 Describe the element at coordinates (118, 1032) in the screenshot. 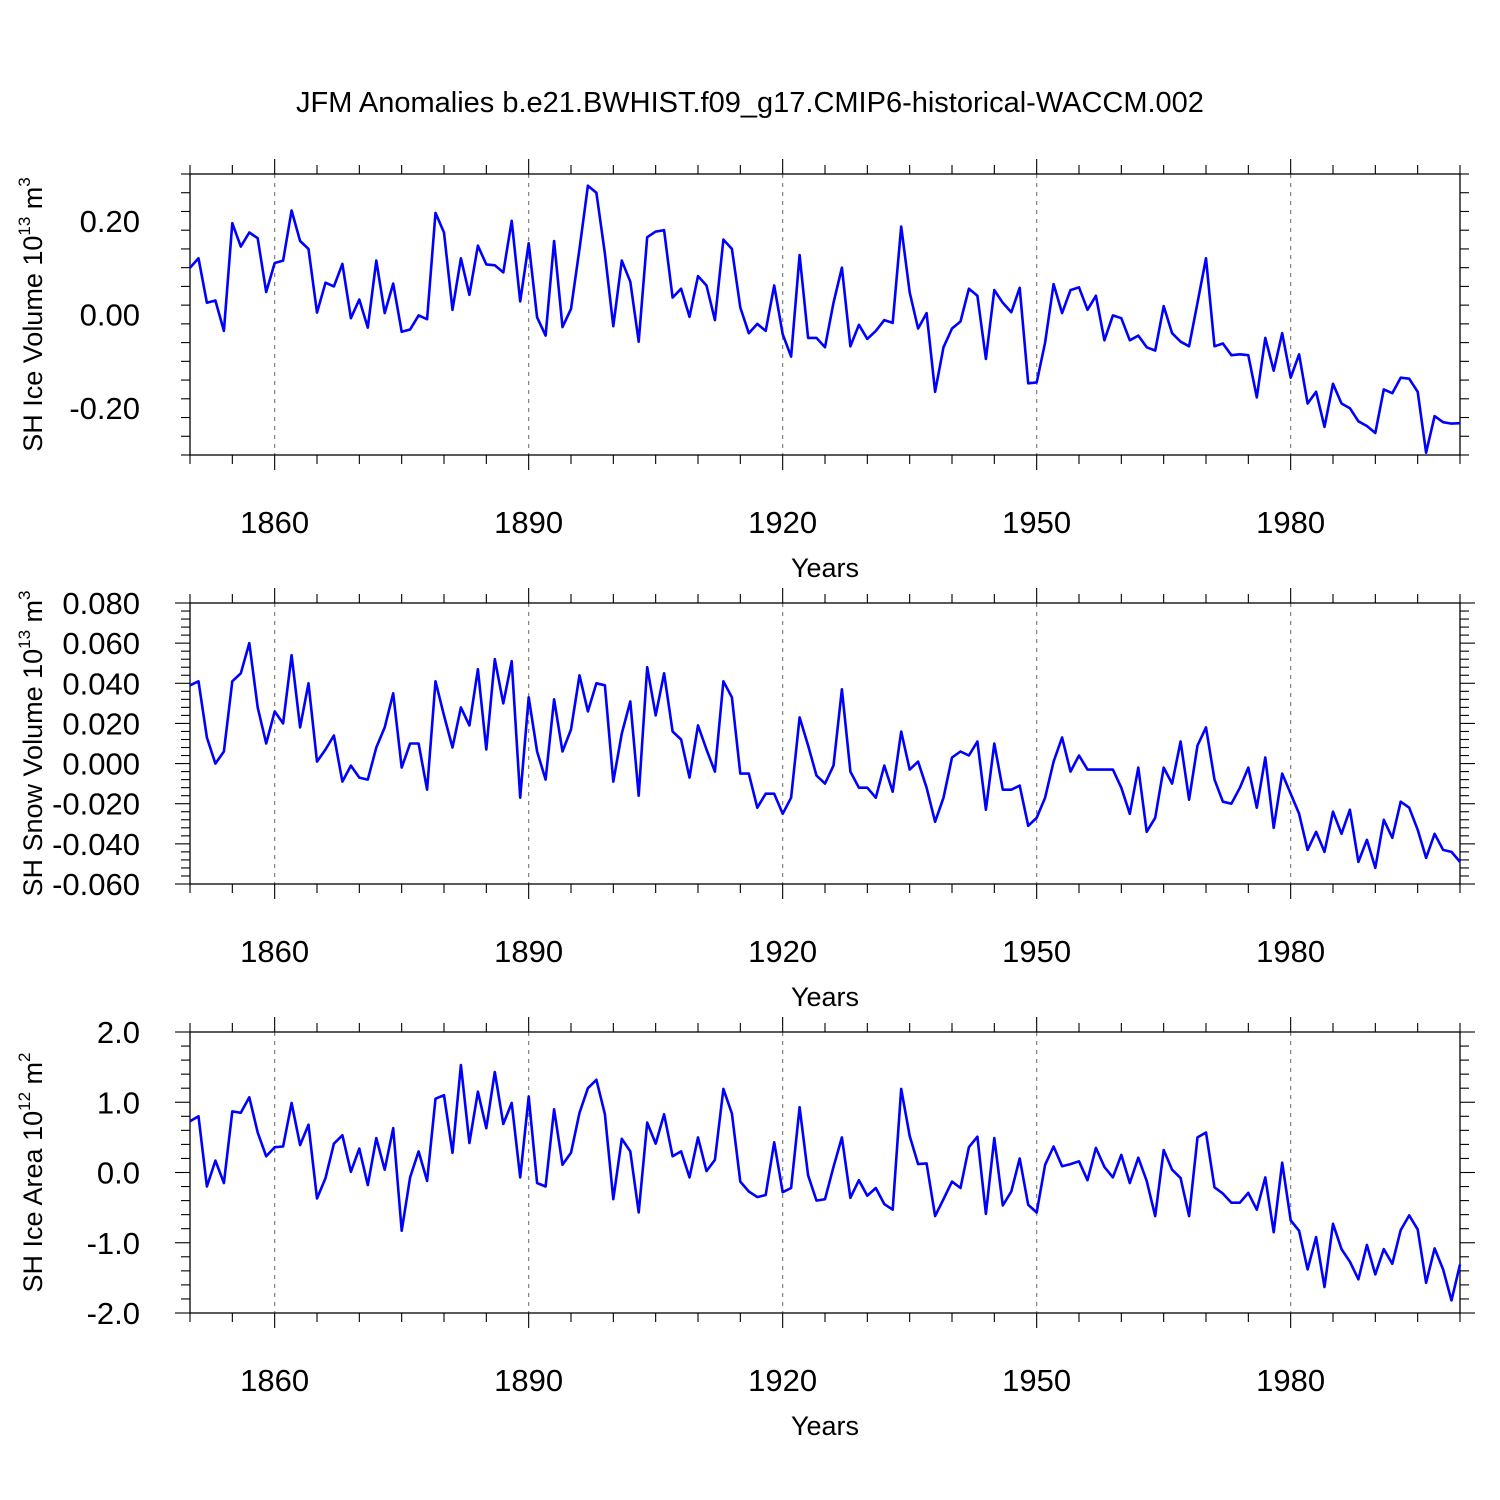

I see `y-tick-label: 2.0` at that location.